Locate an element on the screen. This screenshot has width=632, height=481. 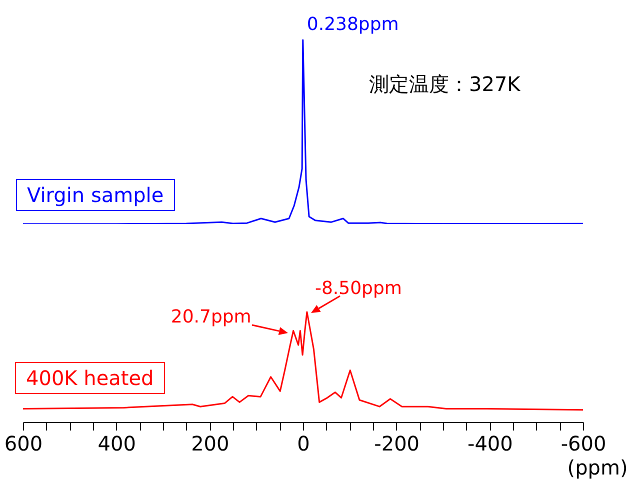
x-axis-title: (ppm) is located at coordinates (597, 468).